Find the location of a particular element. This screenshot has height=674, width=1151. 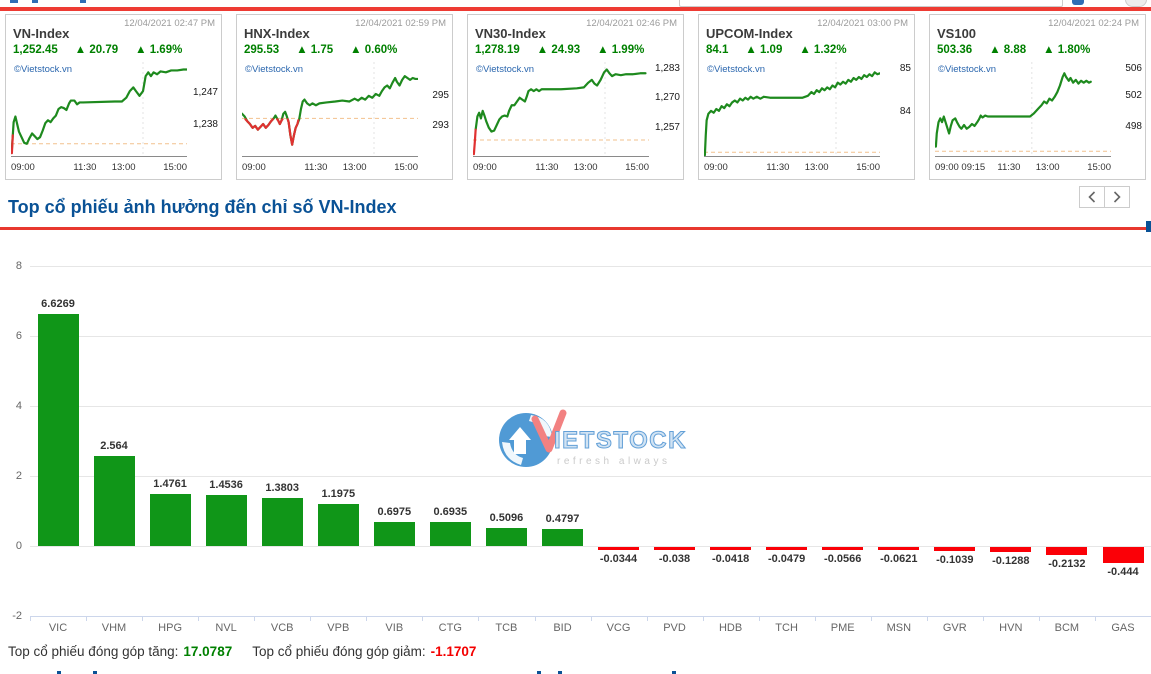

category-label-GVR: GVR is located at coordinates (954, 628).